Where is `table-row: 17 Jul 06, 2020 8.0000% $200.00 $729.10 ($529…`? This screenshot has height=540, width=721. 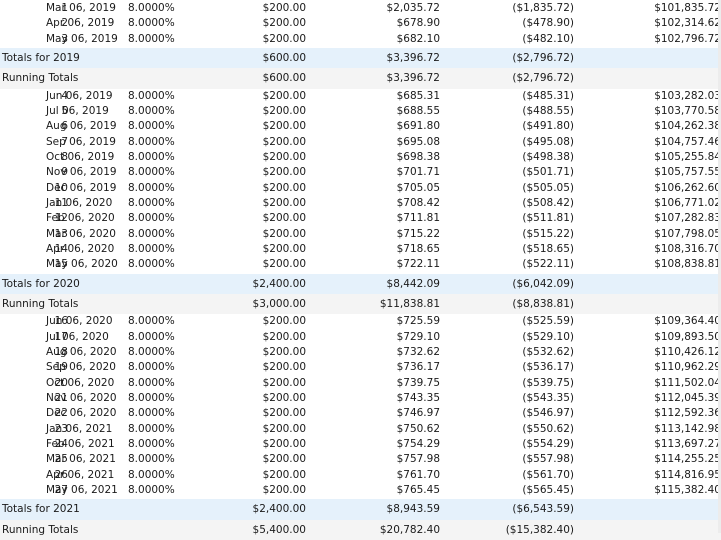
table-row: 17 Jul 06, 2020 8.0000% $200.00 $729.10 ($529… is located at coordinates (360, 337).